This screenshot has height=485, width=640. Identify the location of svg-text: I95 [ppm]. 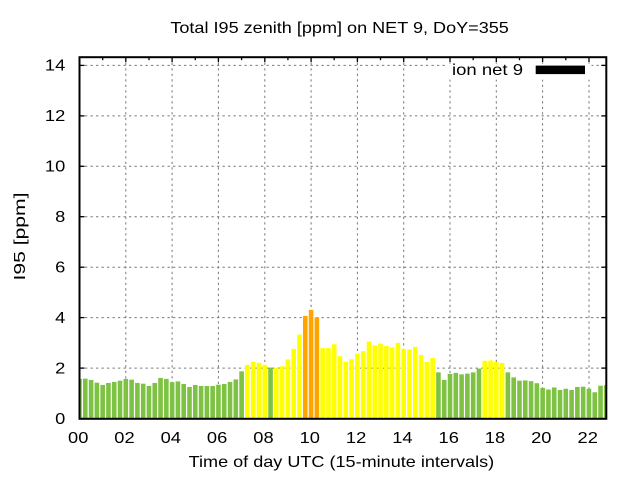
(20, 237).